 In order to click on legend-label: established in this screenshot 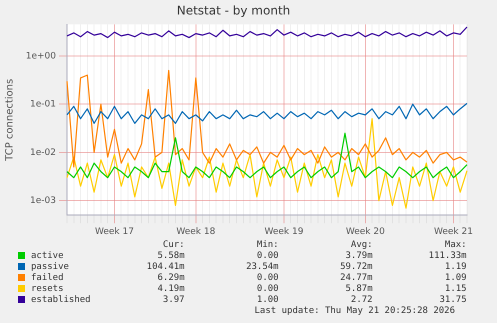, I will do `click(61, 300)`.